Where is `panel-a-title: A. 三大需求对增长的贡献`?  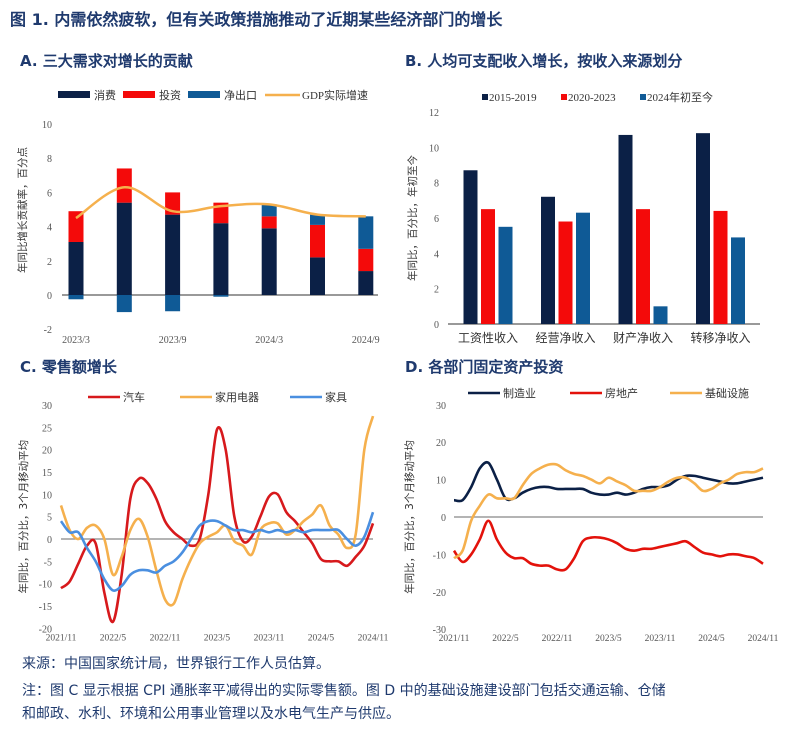
panel-a-title: A. 三大需求对增长的贡献 is located at coordinates (106, 61).